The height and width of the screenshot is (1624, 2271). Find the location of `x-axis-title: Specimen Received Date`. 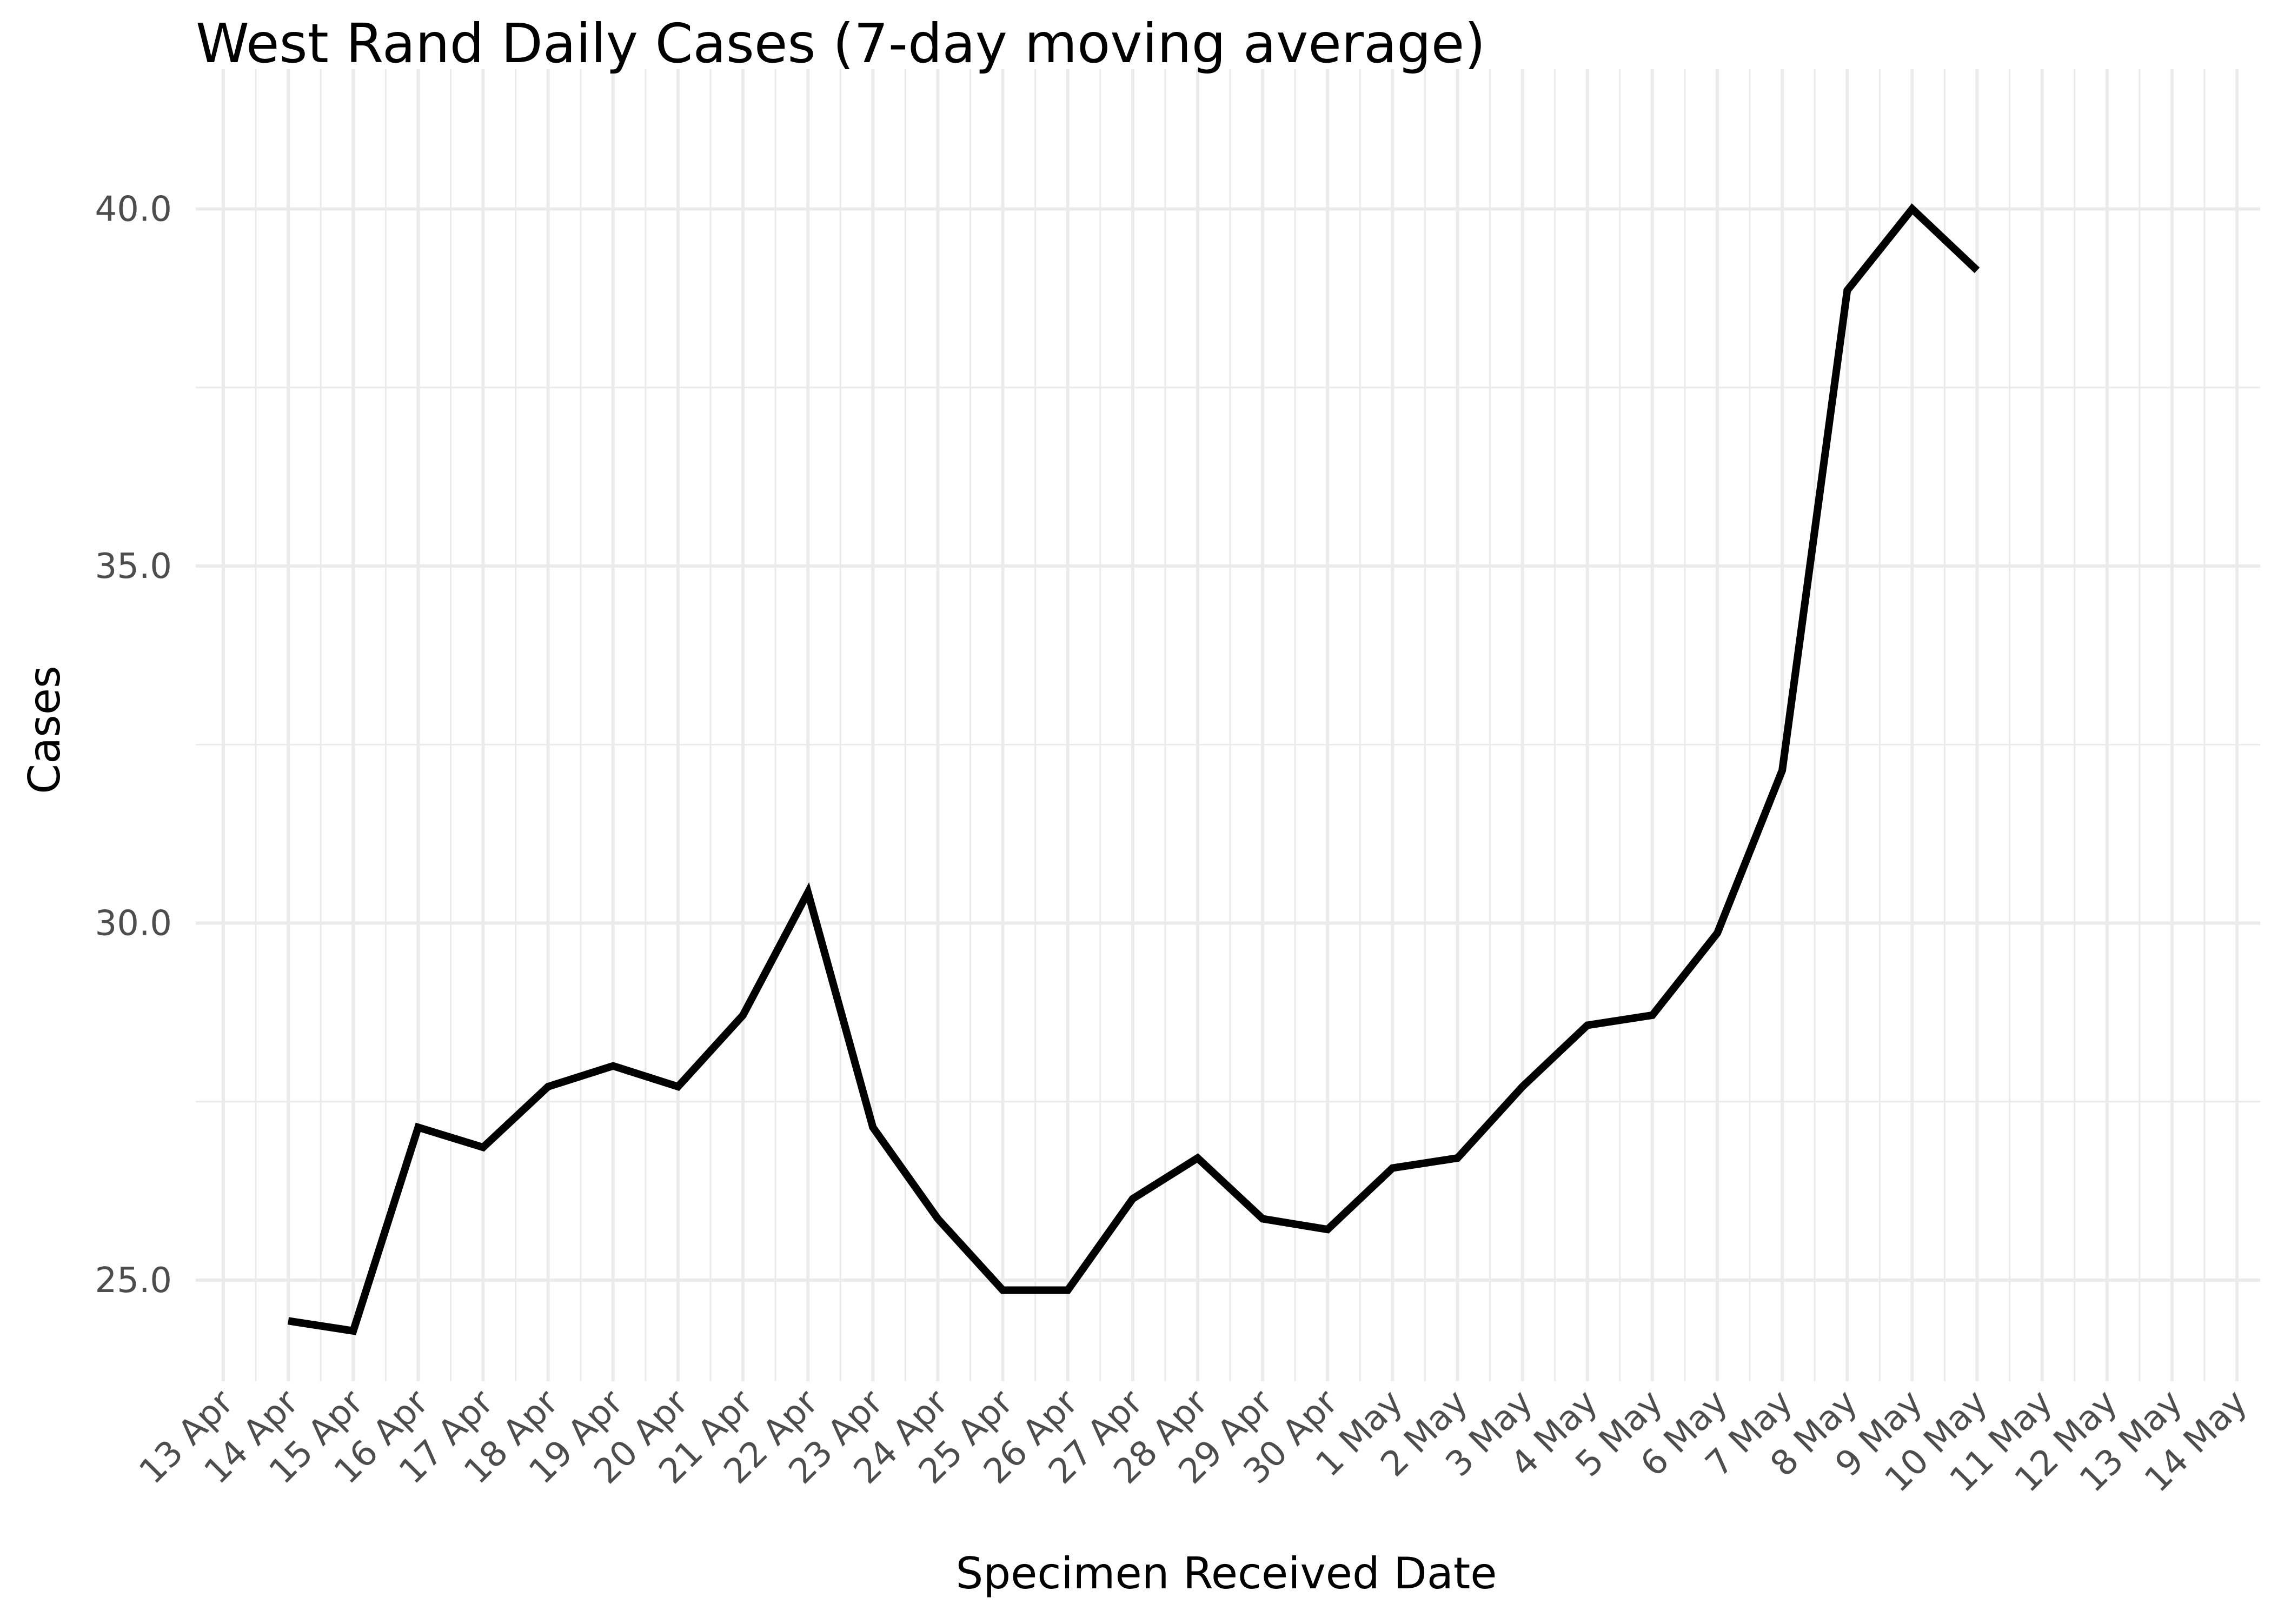

x-axis-title: Specimen Received Date is located at coordinates (1226, 1574).